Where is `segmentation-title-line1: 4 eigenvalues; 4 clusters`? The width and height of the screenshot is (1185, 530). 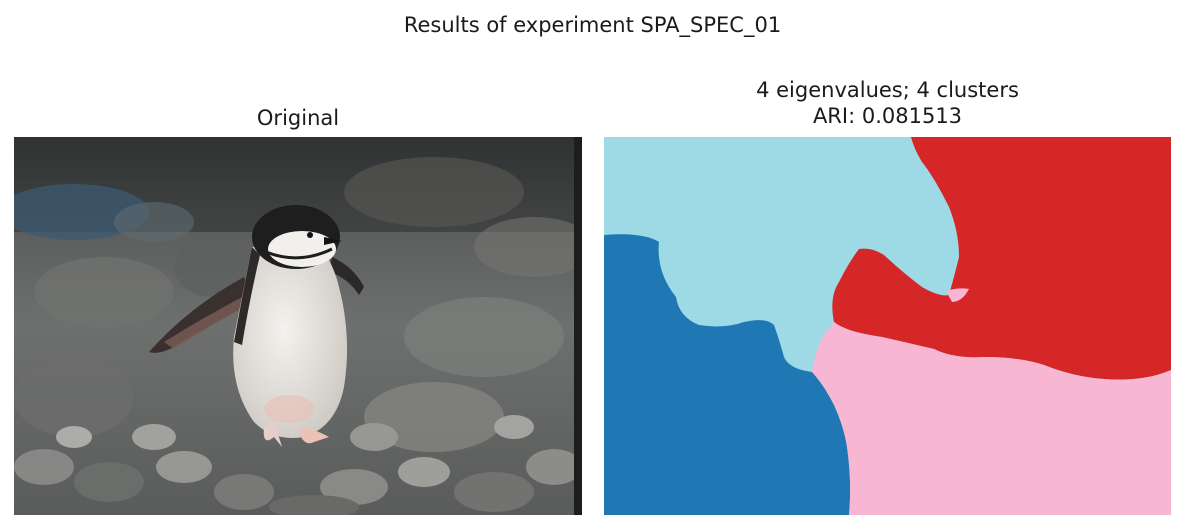 segmentation-title-line1: 4 eigenvalues; 4 clusters is located at coordinates (887, 90).